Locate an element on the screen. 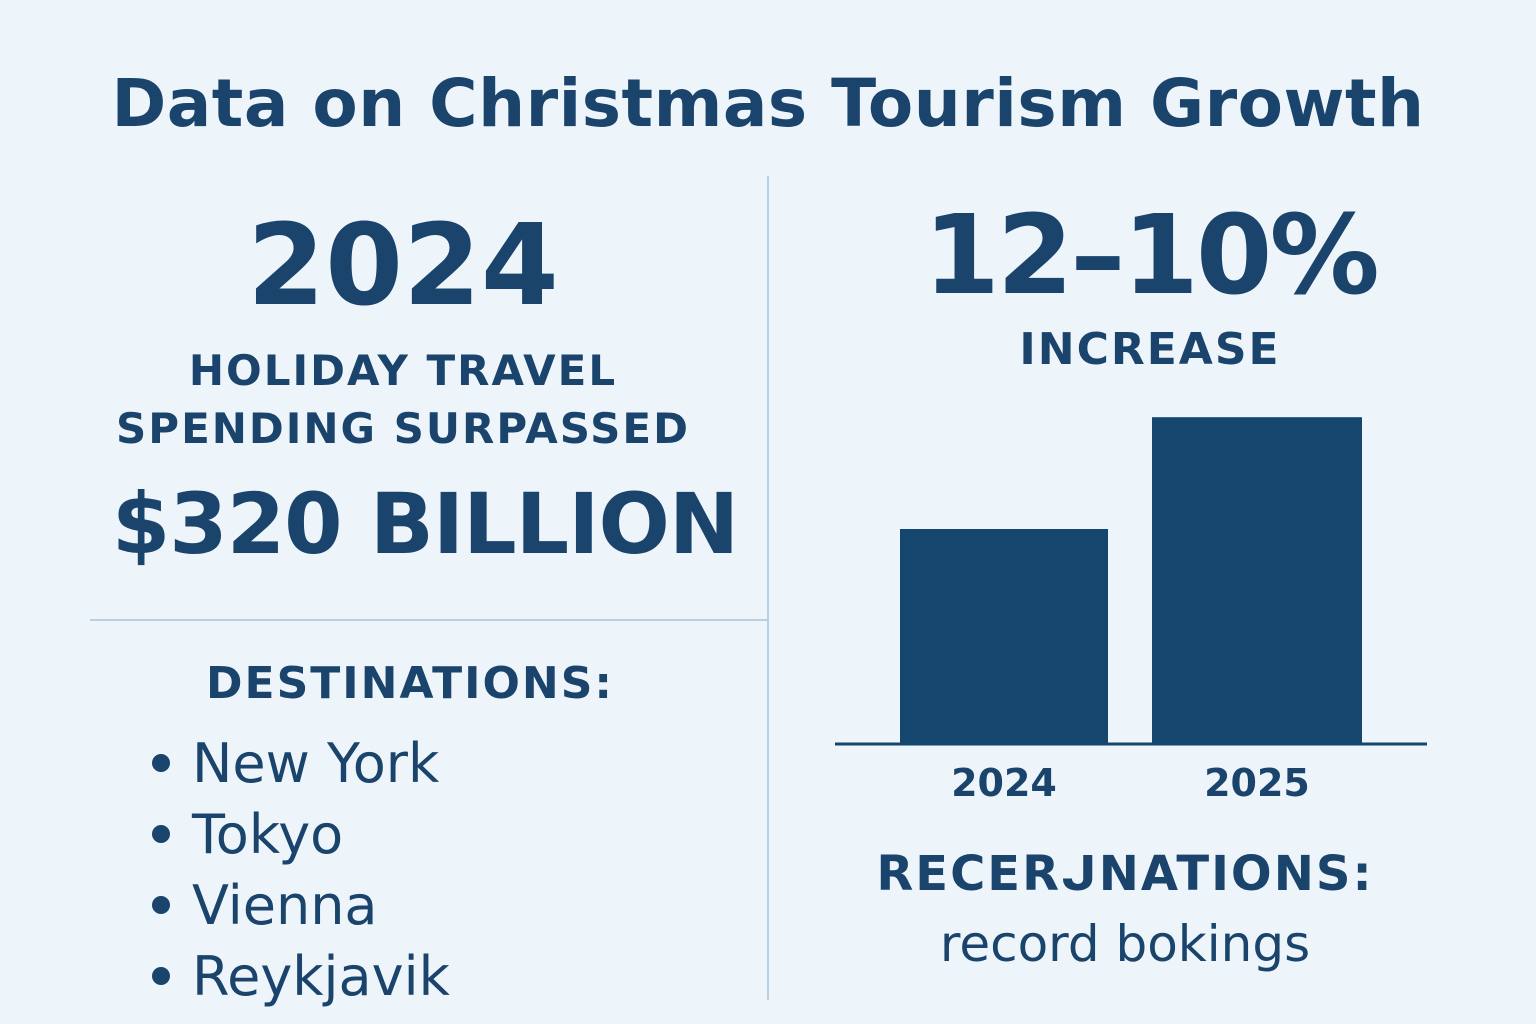 The width and height of the screenshot is (1536, 1024). page-title: Data on Christmas Tourism Growth is located at coordinates (768, 103).